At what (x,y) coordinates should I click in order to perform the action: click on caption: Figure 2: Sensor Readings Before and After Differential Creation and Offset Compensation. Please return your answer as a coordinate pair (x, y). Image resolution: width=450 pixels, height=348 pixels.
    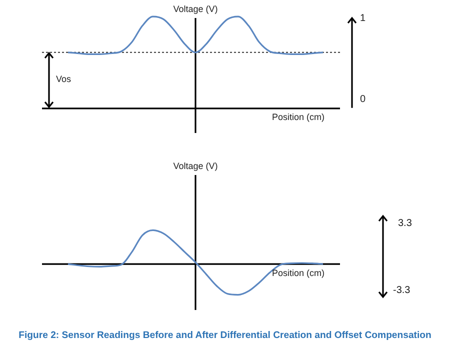
    Looking at the image, I should click on (225, 335).